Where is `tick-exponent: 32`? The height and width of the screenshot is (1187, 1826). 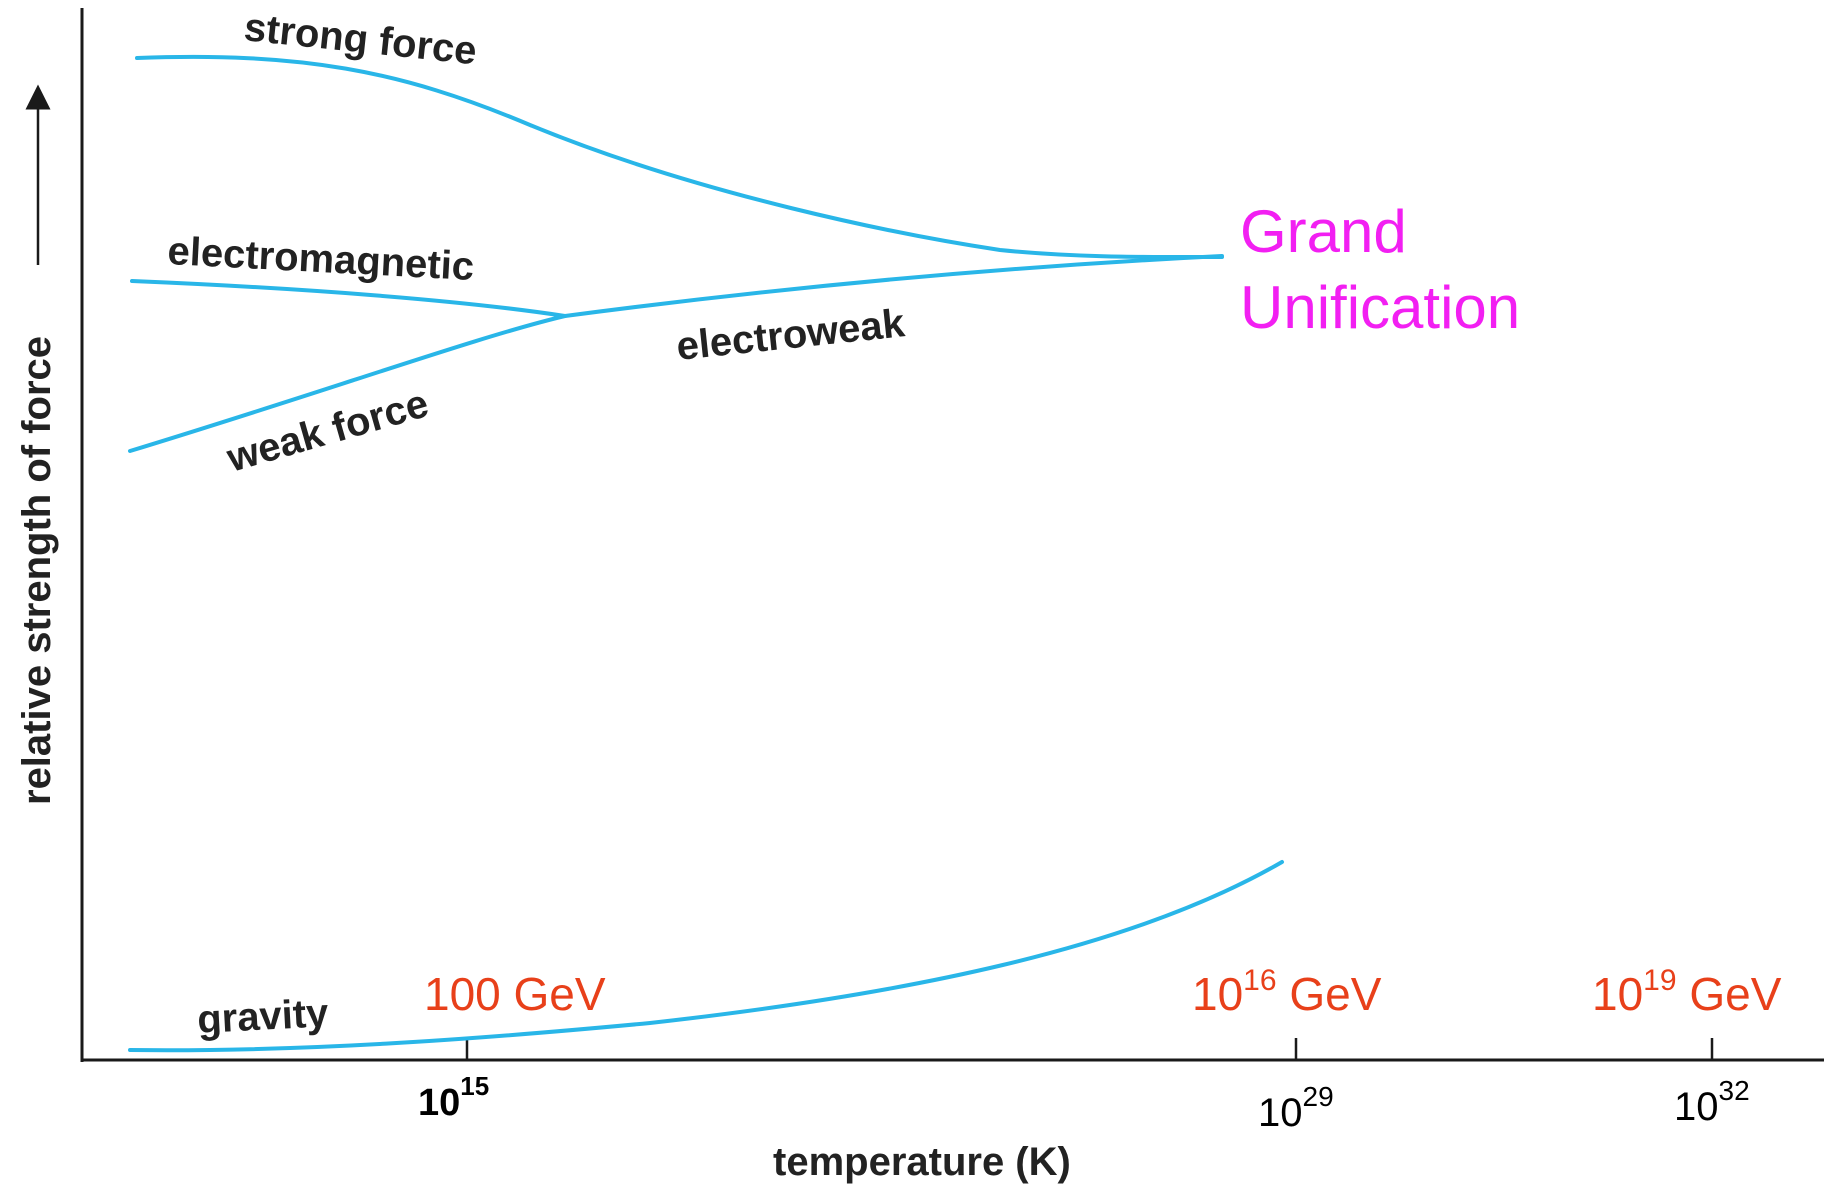
tick-exponent: 32 is located at coordinates (1734, 1090).